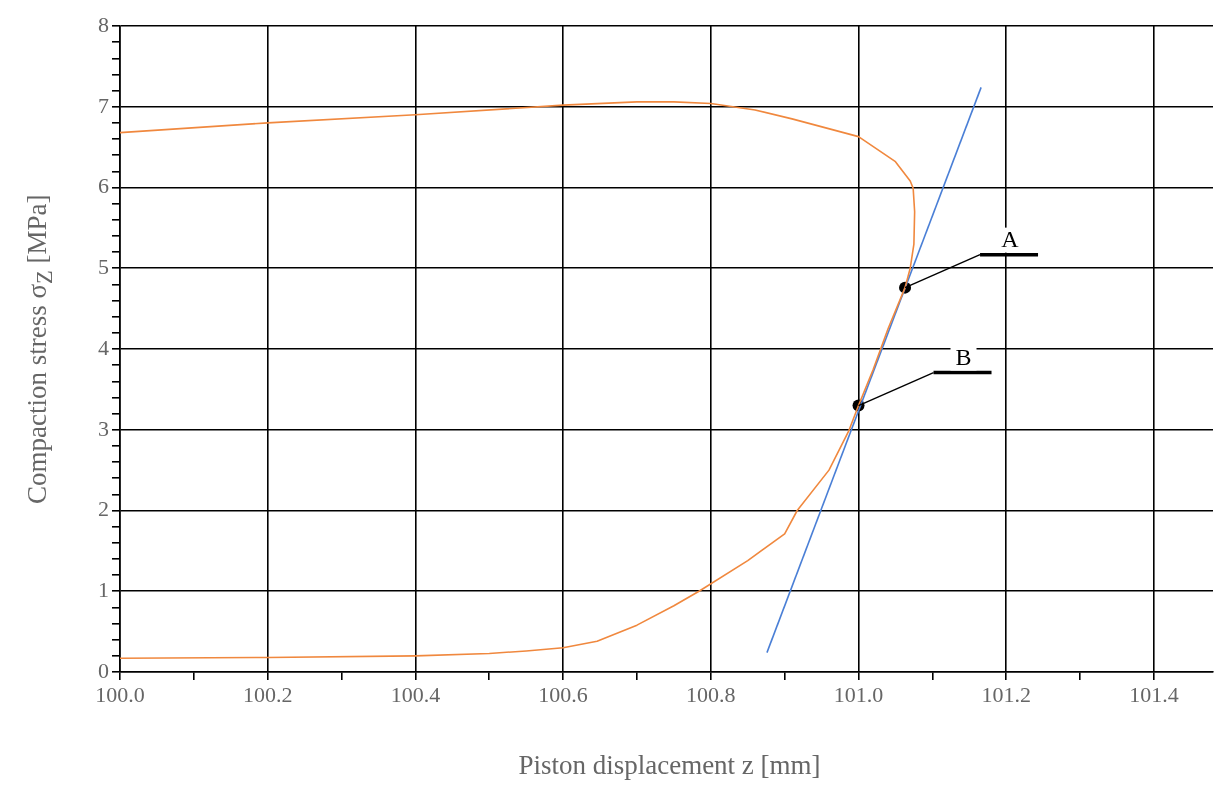 The image size is (1219, 791). Describe the element at coordinates (415, 694) in the screenshot. I see `x-tick-label: 100.4` at that location.